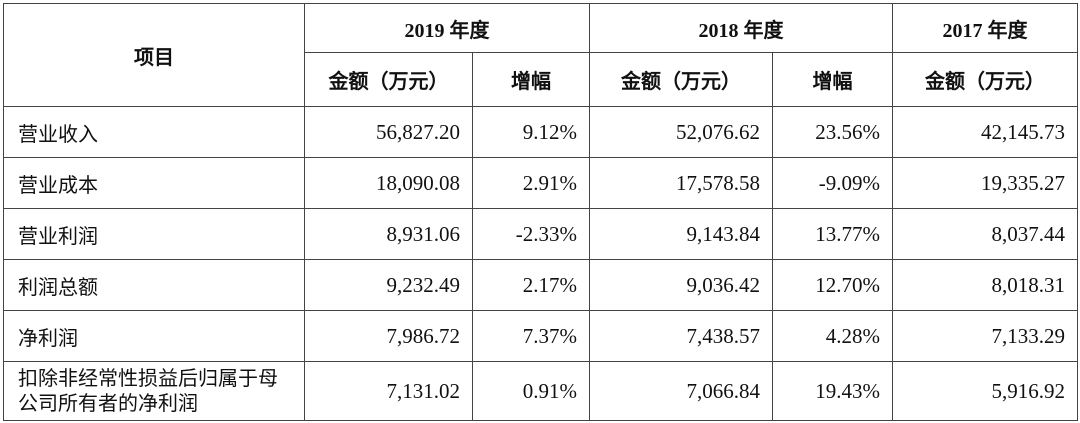 This screenshot has width=1080, height=423. What do you see at coordinates (985, 183) in the screenshot?
I see `cell-2017-amount: 19,335.27` at bounding box center [985, 183].